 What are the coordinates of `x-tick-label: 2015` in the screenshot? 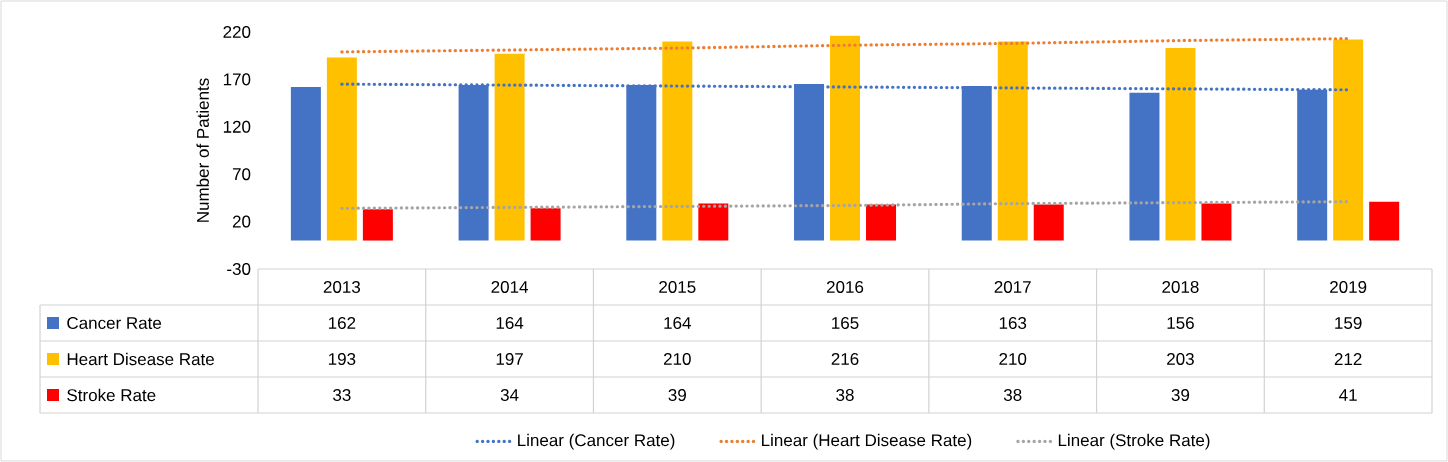 It's located at (677, 286).